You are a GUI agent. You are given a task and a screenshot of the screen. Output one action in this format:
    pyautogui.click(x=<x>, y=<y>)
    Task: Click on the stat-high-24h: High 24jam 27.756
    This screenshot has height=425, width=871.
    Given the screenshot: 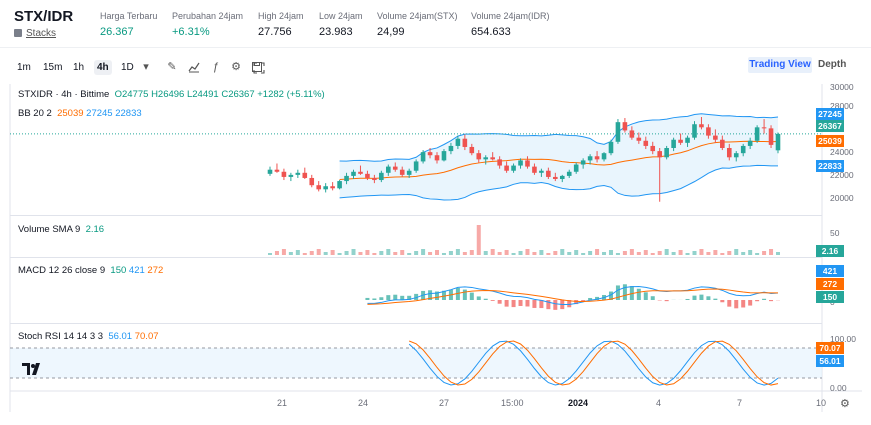 What is the action you would take?
    pyautogui.click(x=281, y=24)
    